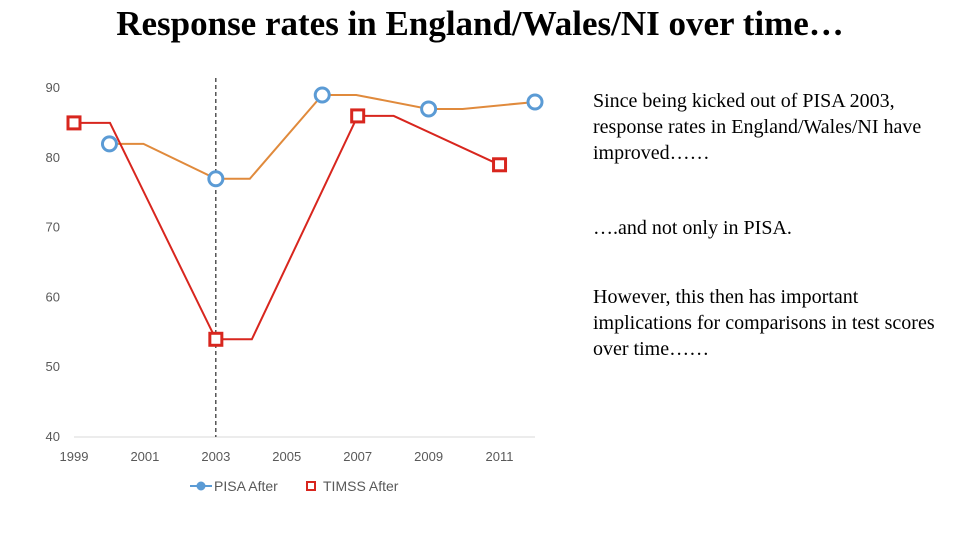  I want to click on x-tick-label-1999: 1999, so click(74, 456).